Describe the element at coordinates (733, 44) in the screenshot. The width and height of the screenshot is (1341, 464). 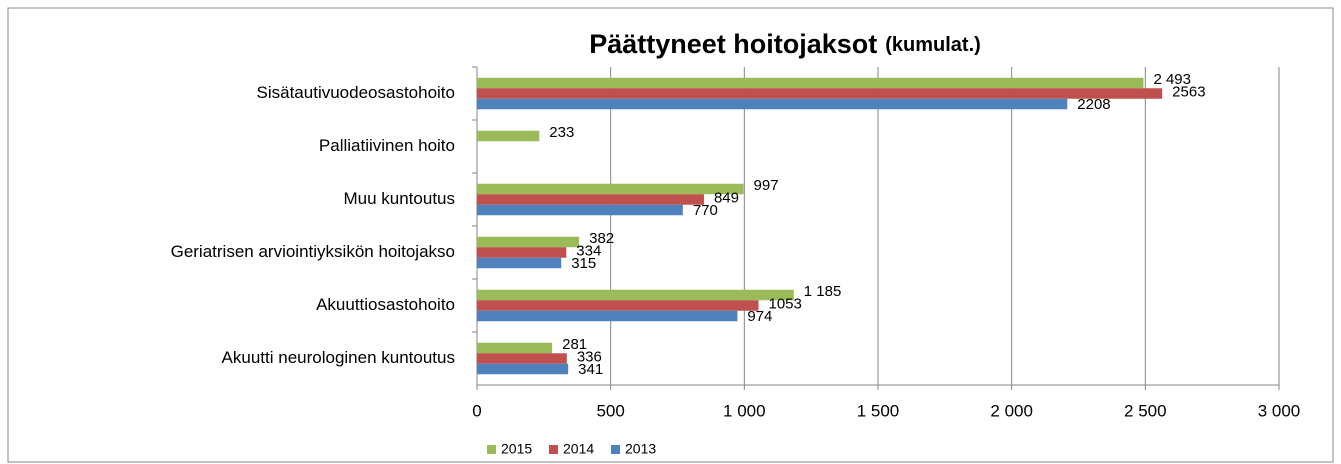
I see `chart-title: Päättyneet hoitojaksot` at that location.